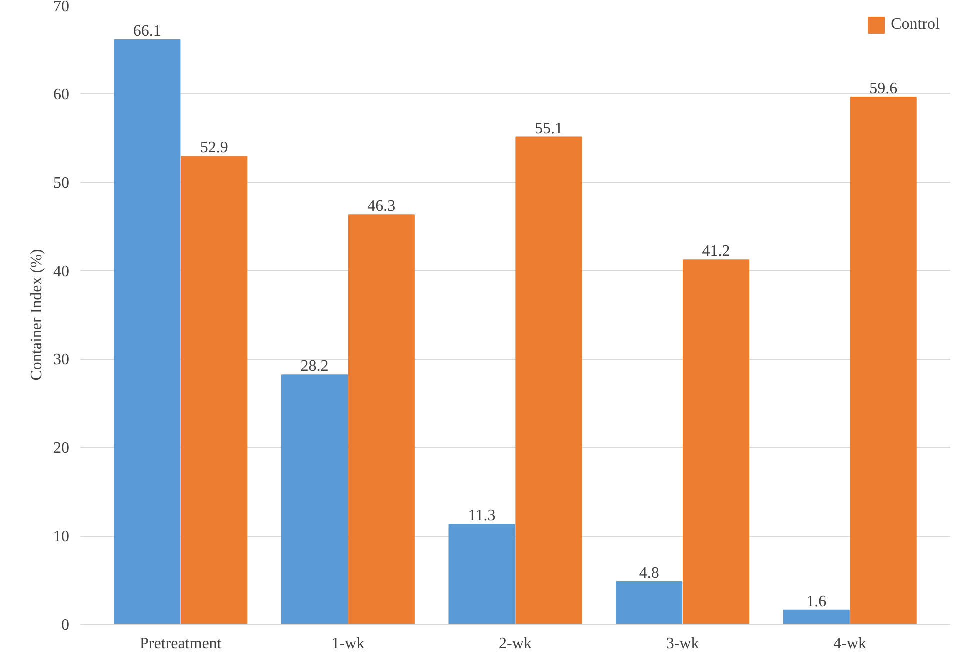 Image resolution: width=955 pixels, height=655 pixels. I want to click on y-tick-label: 10, so click(62, 537).